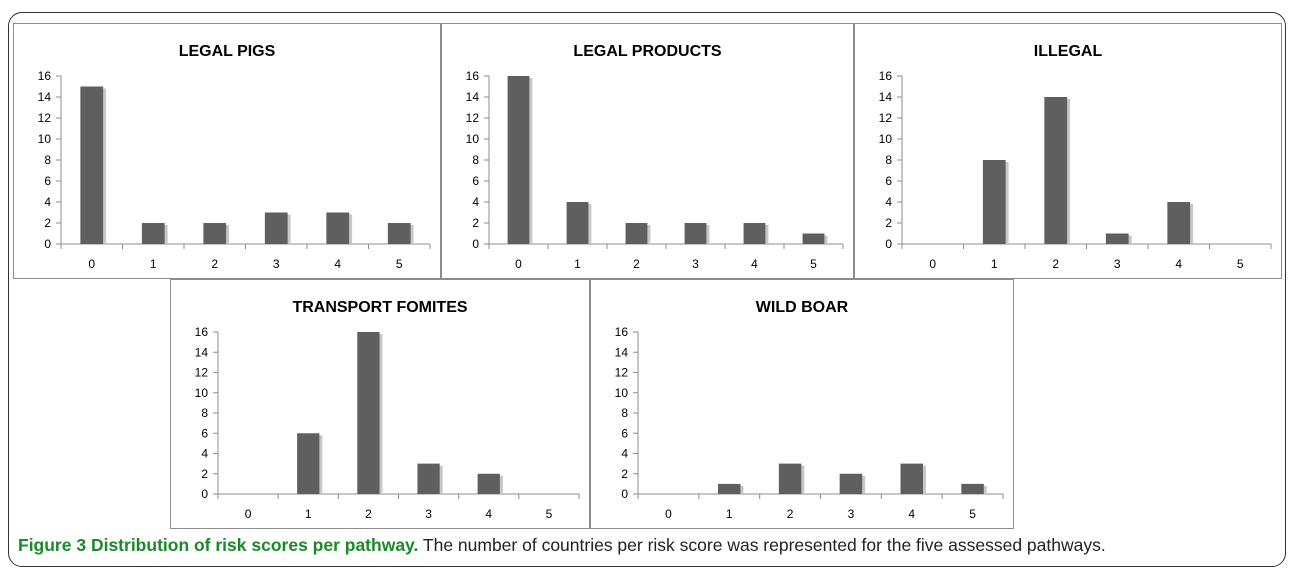  What do you see at coordinates (52, 545) in the screenshot?
I see `caption-number: Figure 3` at bounding box center [52, 545].